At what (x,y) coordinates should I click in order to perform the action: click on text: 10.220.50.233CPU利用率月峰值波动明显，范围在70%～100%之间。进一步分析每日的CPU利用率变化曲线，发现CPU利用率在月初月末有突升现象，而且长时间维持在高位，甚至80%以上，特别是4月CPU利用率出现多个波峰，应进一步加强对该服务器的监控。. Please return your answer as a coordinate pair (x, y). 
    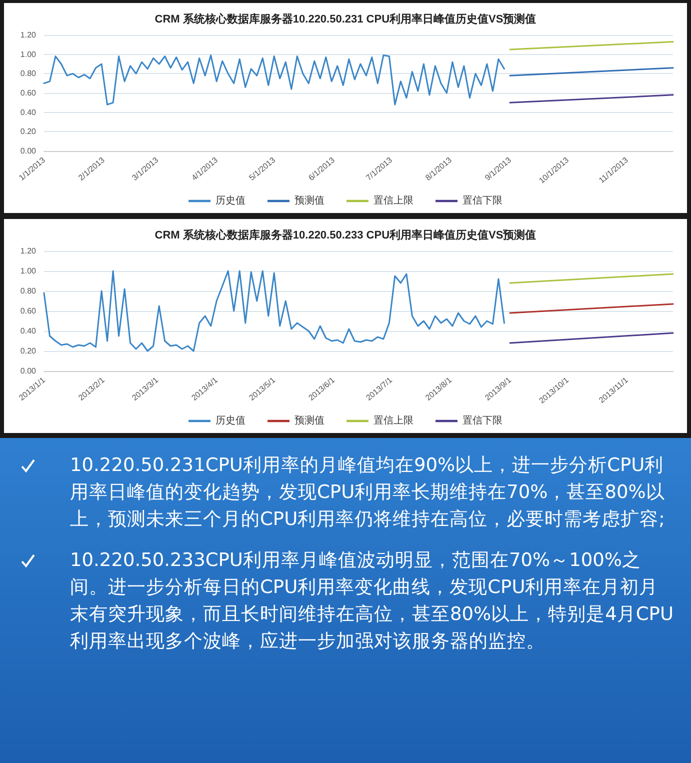
    Looking at the image, I should click on (372, 601).